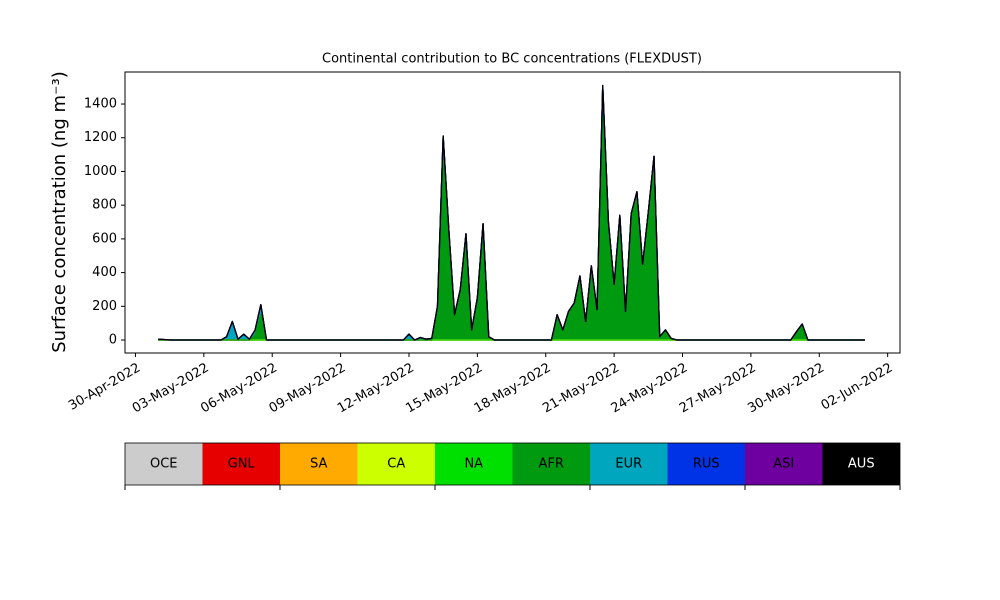 This screenshot has width=1000, height=600. I want to click on legend-label: RUS, so click(706, 464).